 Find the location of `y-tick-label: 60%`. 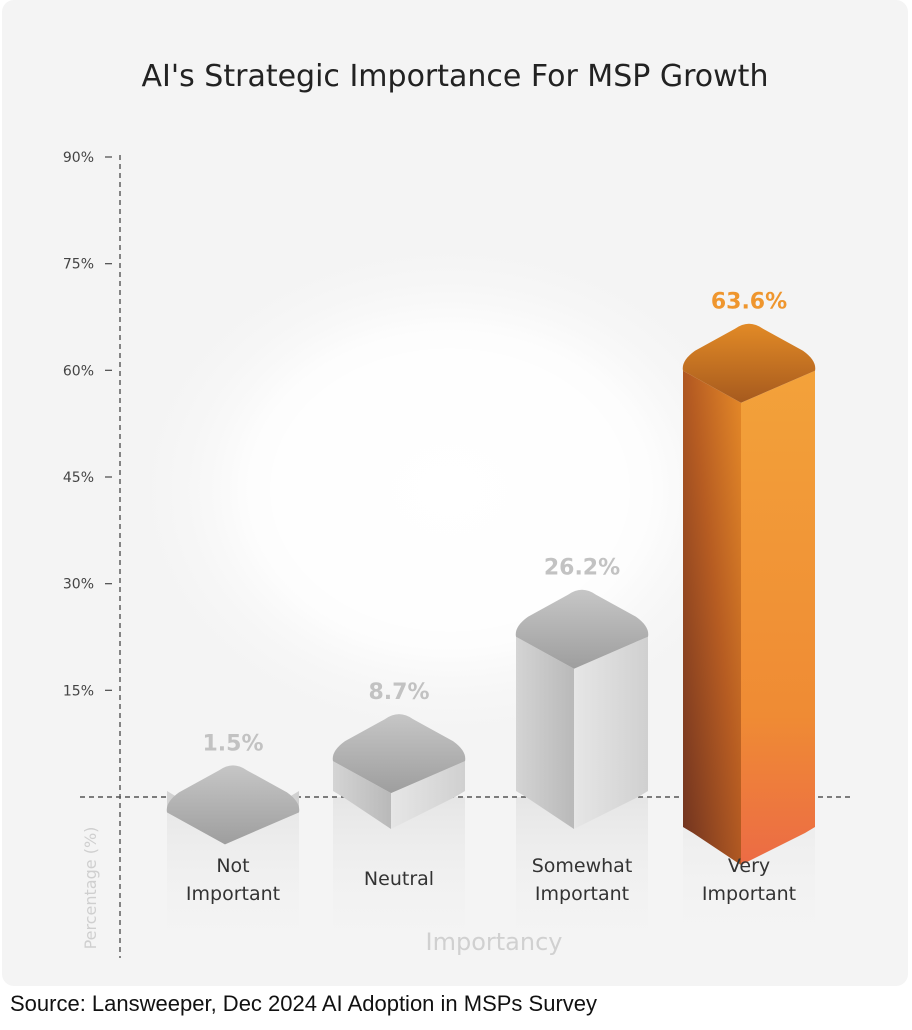

y-tick-label: 60% is located at coordinates (78, 371).